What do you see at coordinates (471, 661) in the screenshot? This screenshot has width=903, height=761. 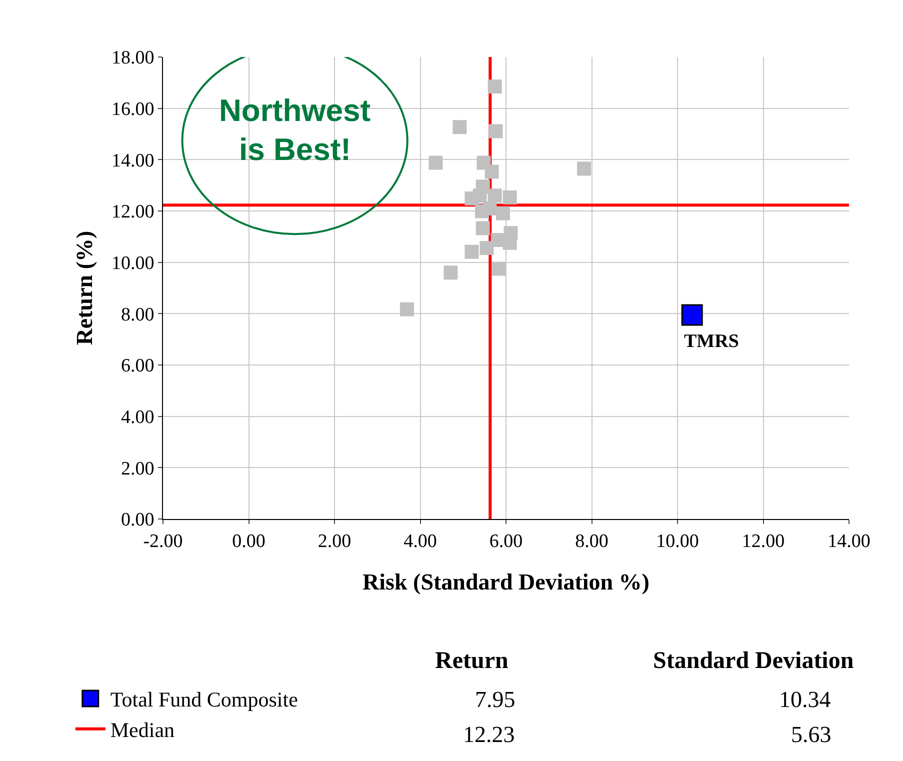 I see `text: Return` at bounding box center [471, 661].